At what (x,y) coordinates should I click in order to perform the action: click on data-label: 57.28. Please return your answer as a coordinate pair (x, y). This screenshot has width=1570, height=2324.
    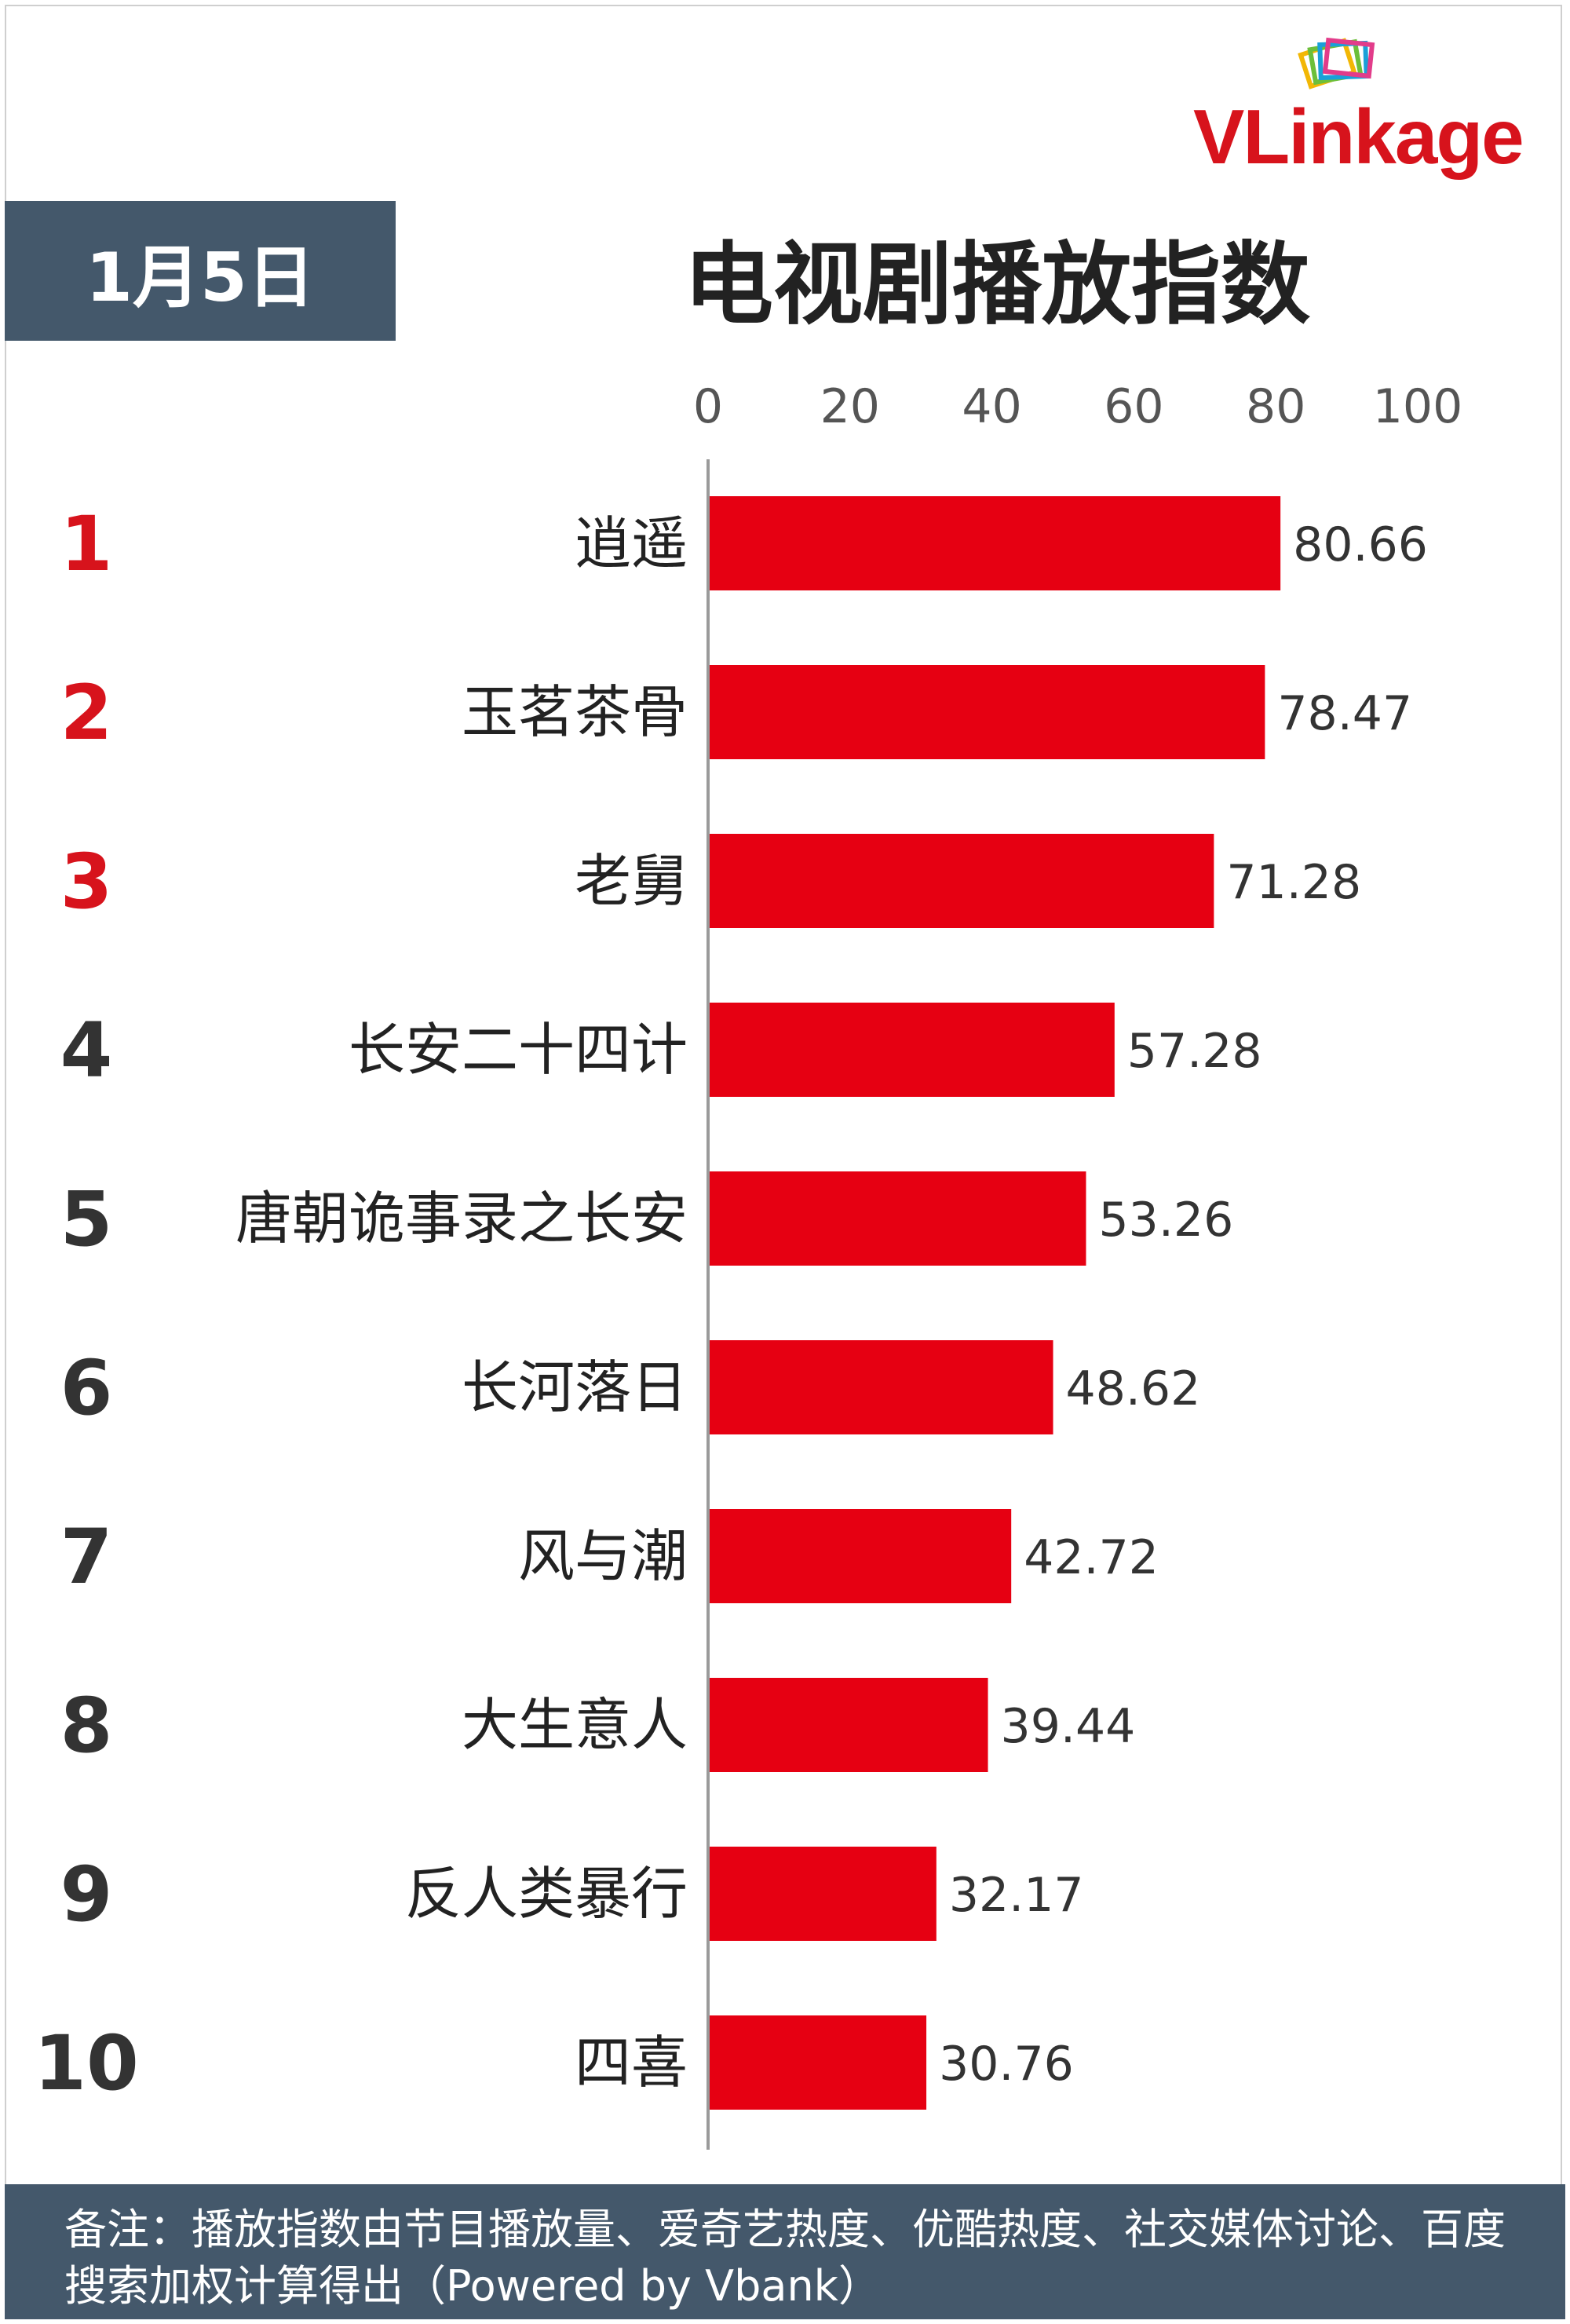
    Looking at the image, I should click on (1194, 1051).